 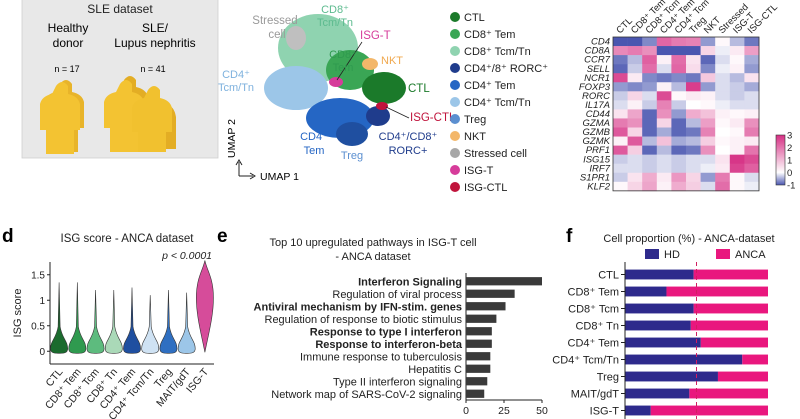 I want to click on legend-label: ISG-CTL, so click(x=485, y=188).